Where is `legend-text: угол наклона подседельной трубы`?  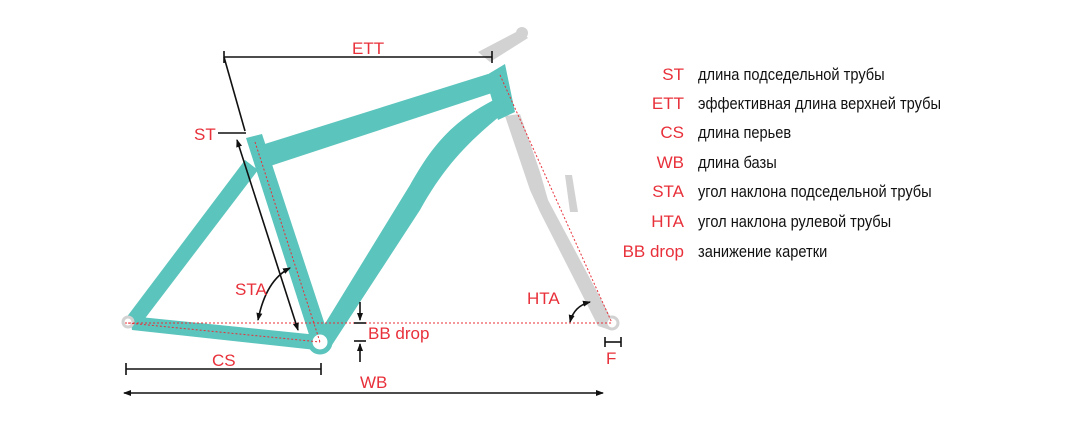 legend-text: угол наклона подседельной трубы is located at coordinates (815, 191).